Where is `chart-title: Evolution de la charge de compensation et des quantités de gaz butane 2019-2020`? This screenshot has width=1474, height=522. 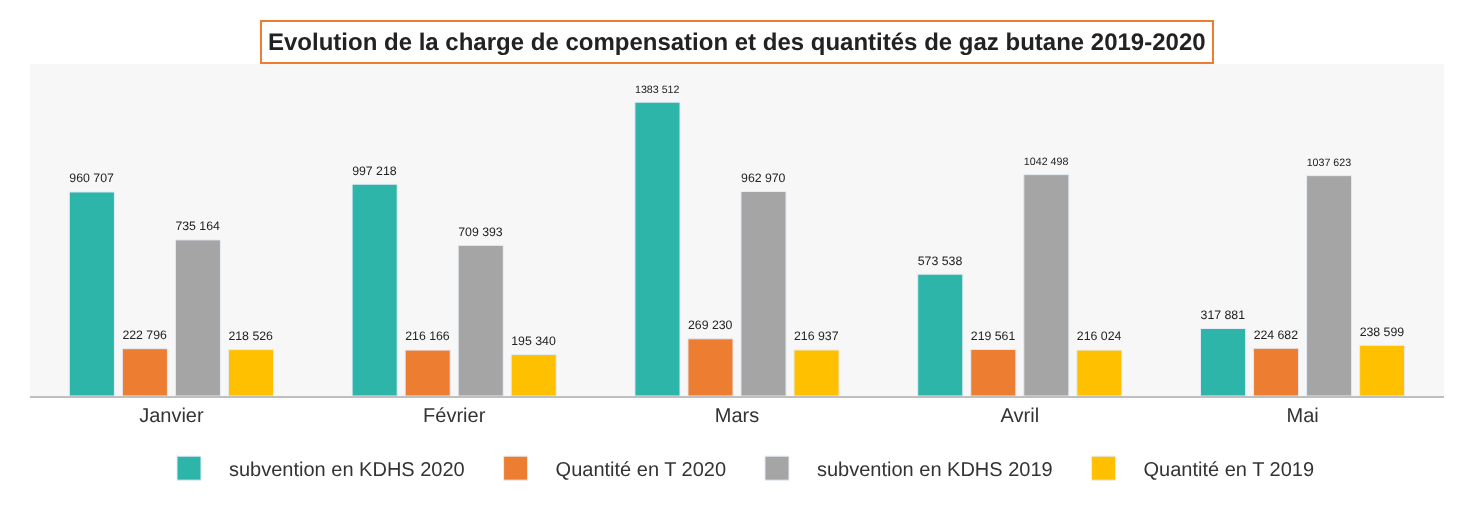 chart-title: Evolution de la charge de compensation et des quantités de gaz butane 2019-2020 is located at coordinates (737, 42).